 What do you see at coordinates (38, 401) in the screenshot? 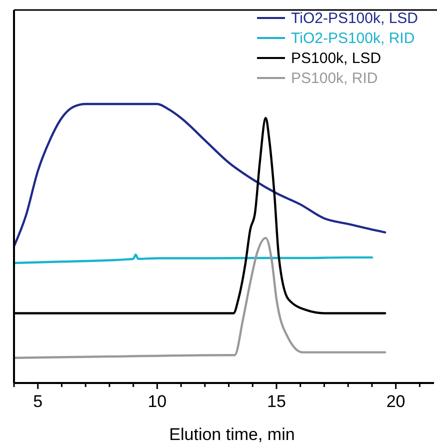
I see `x-tick-label: 5` at bounding box center [38, 401].